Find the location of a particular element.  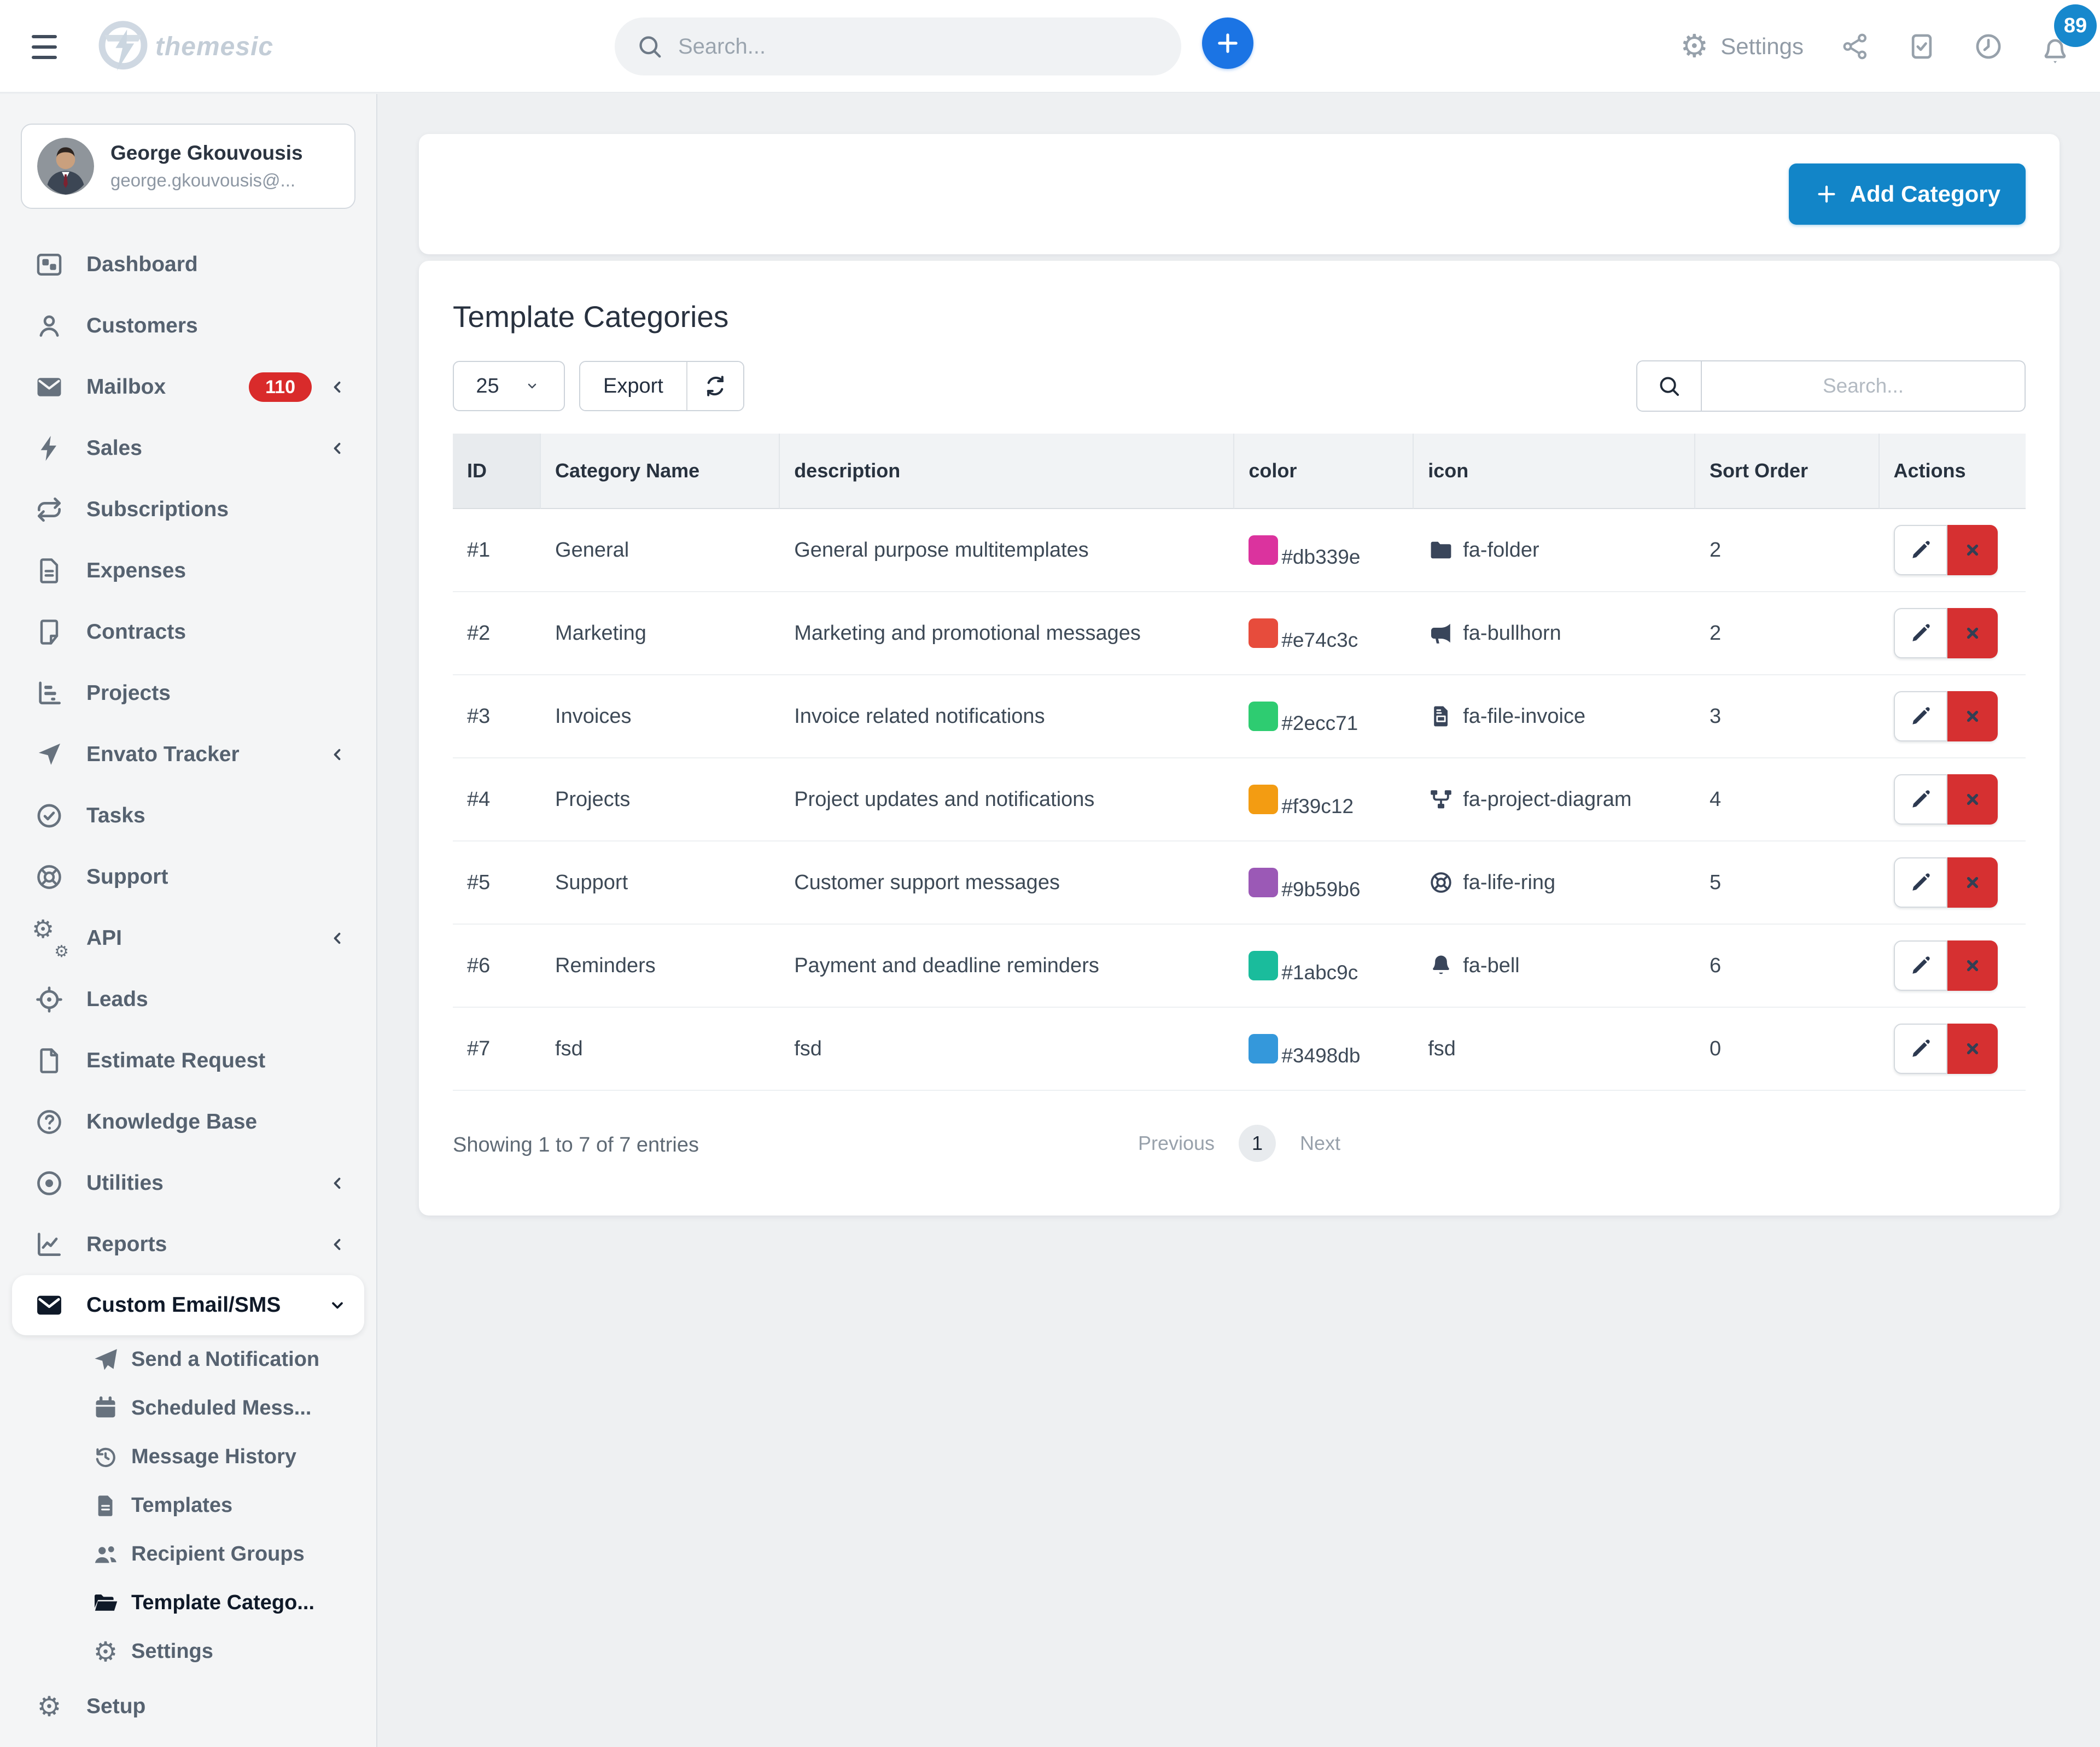

settings-menu: ⚙ Settings is located at coordinates (1741, 46).